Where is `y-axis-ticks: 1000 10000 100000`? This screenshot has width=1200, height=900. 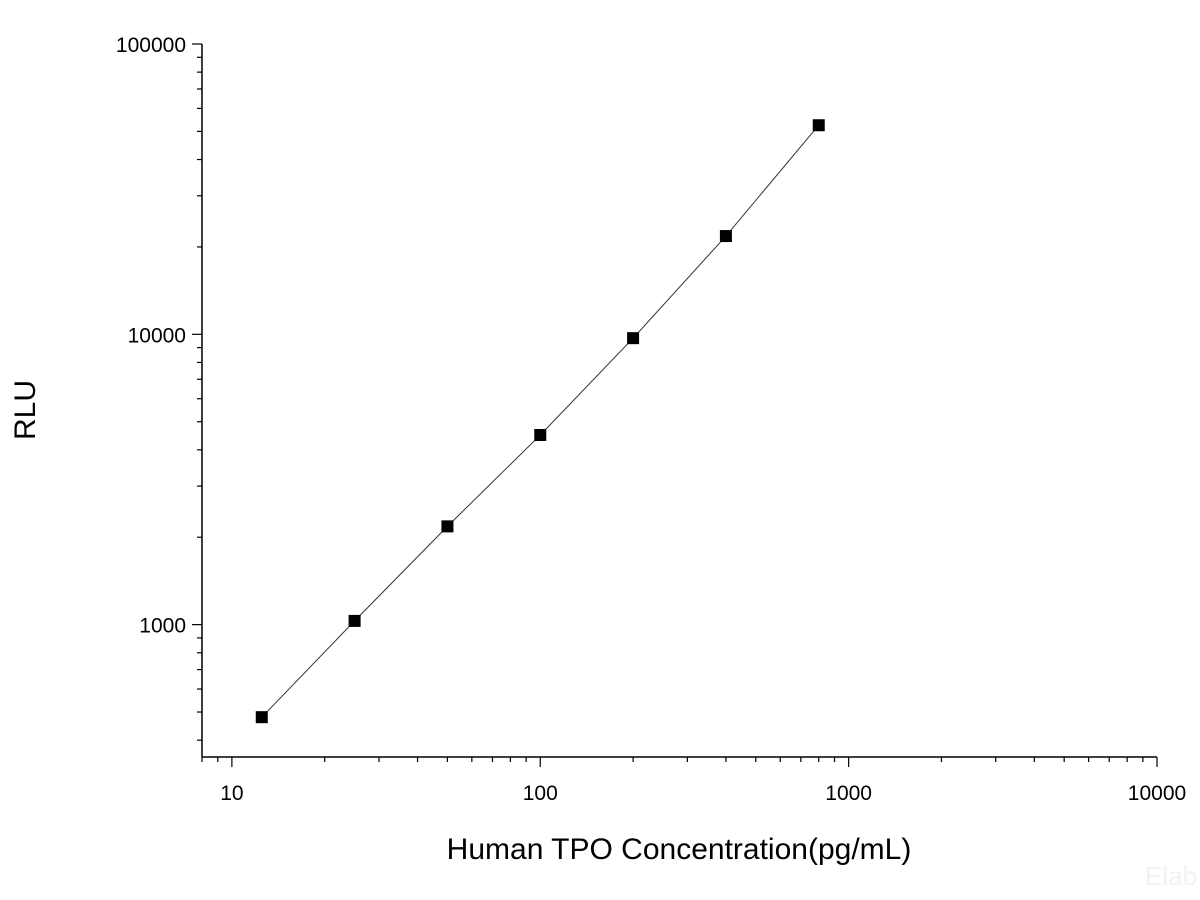
y-axis-ticks: 1000 10000 100000 is located at coordinates (159, 387).